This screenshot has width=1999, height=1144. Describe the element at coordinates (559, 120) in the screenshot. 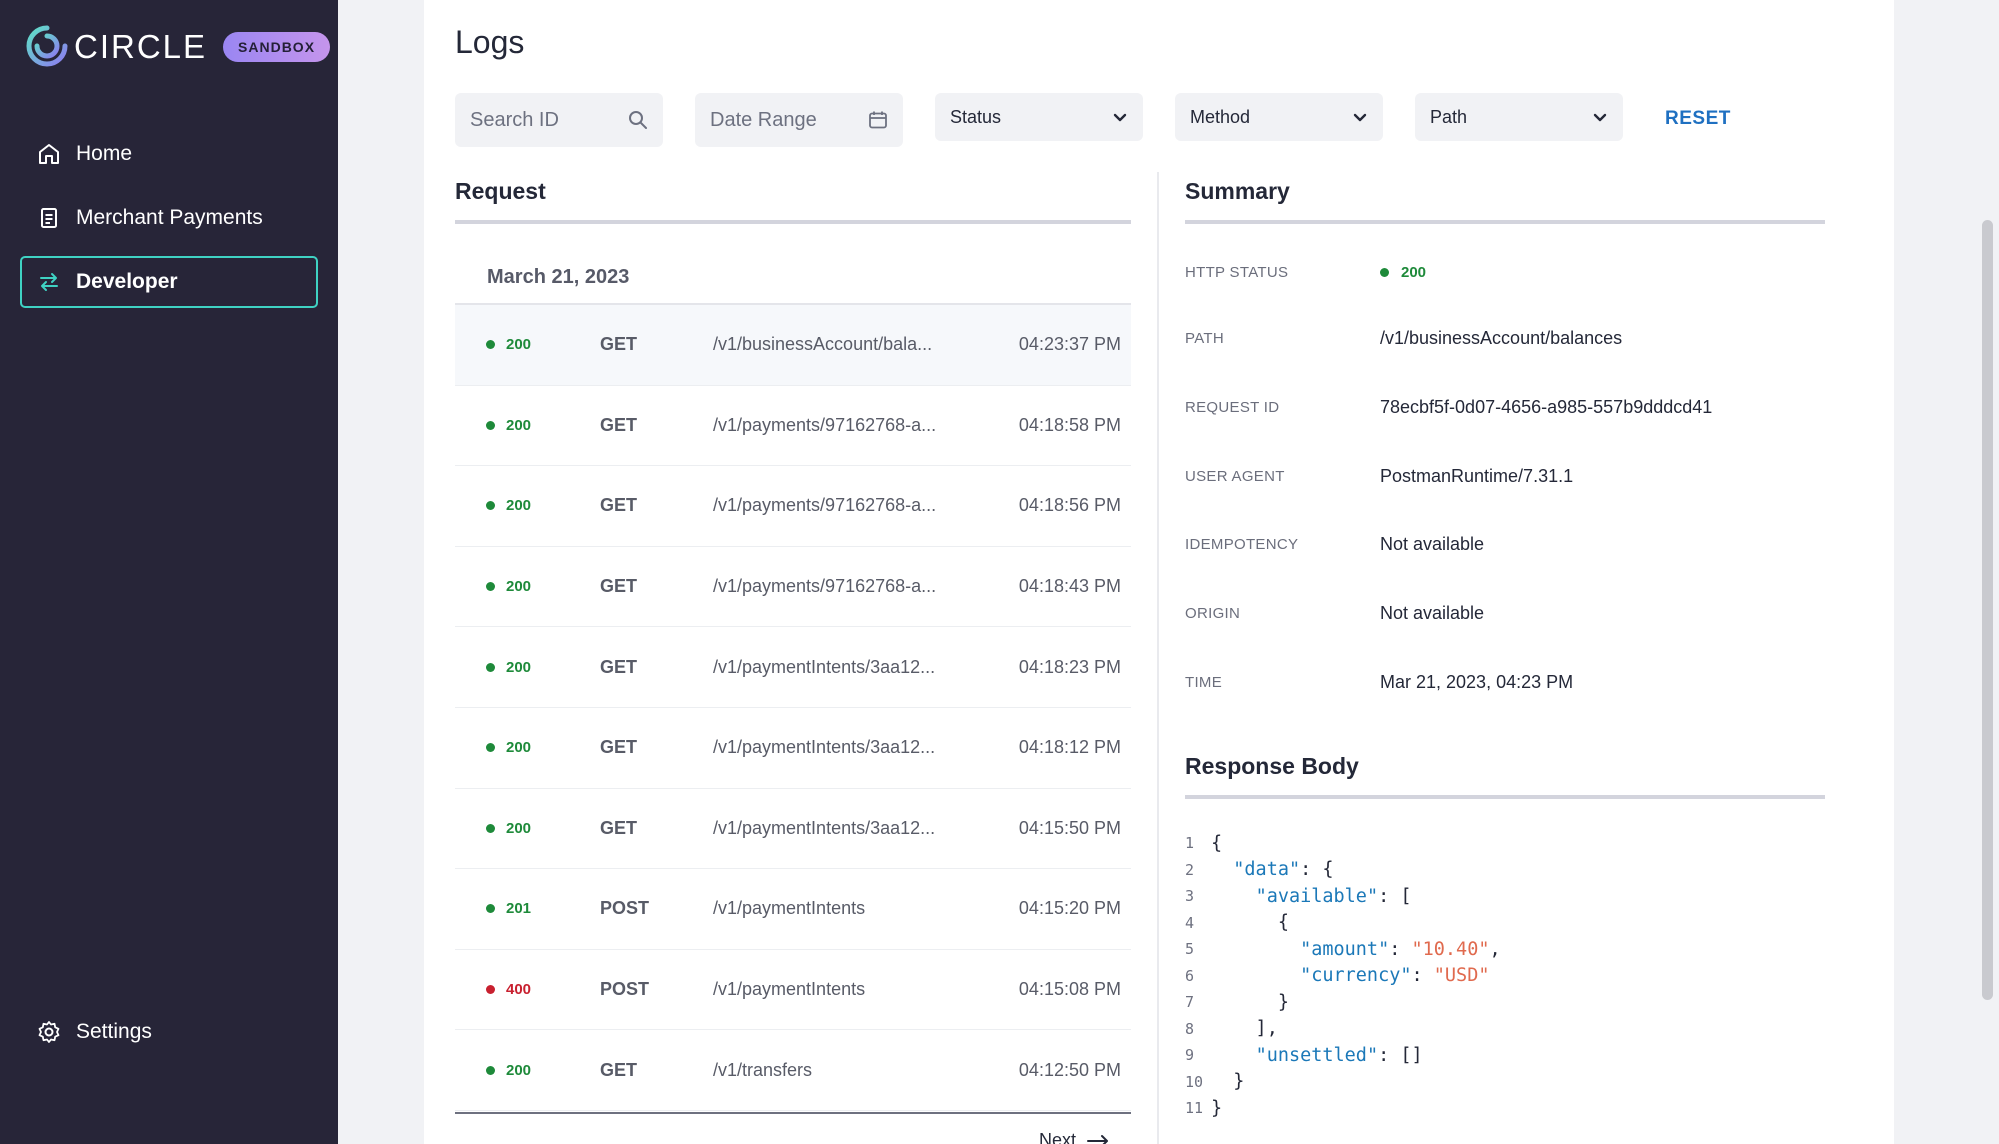

I see `search-input: Search ID` at that location.